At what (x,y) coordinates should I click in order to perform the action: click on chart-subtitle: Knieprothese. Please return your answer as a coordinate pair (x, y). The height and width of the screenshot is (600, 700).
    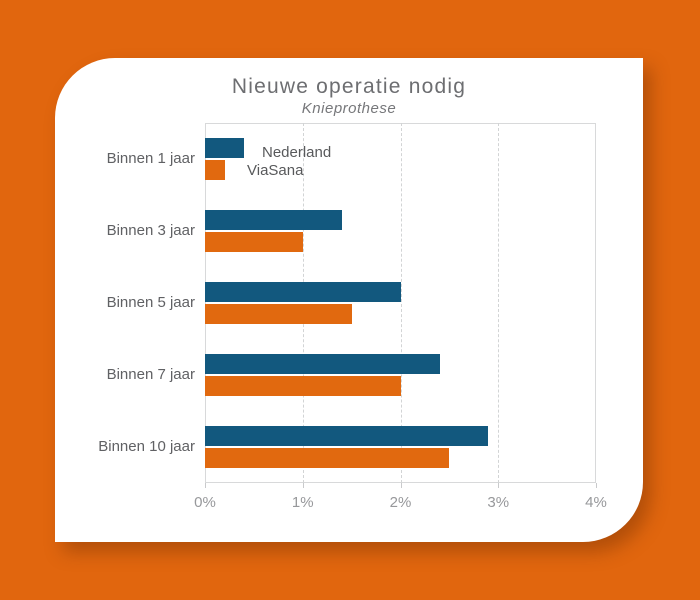
    Looking at the image, I should click on (349, 108).